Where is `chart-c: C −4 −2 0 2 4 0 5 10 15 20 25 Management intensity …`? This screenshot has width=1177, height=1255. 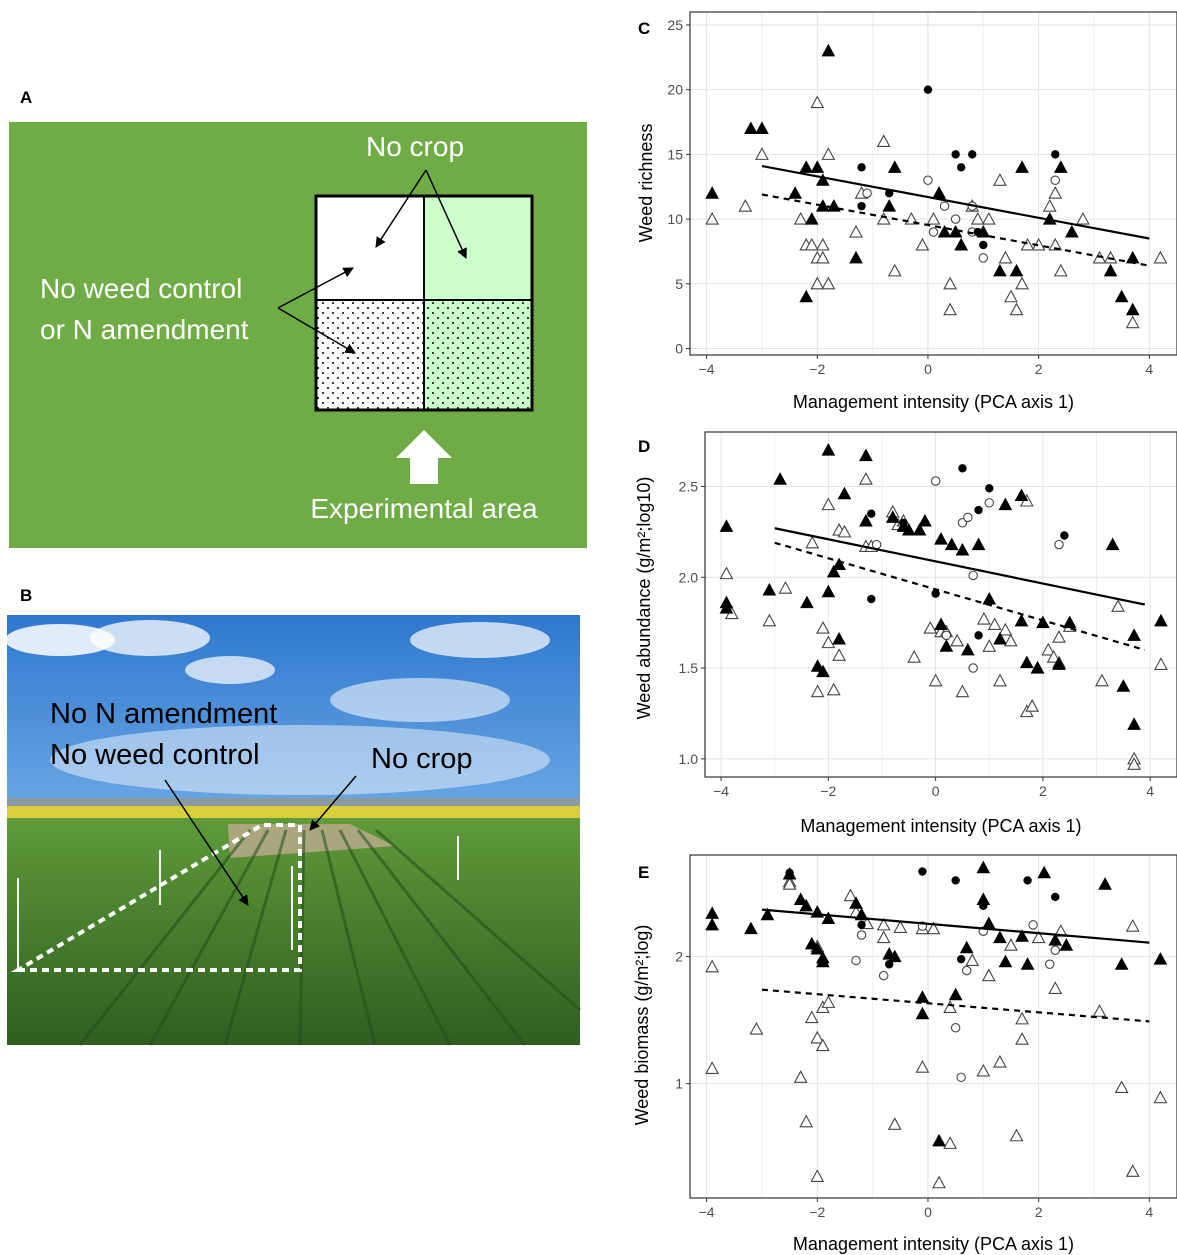 chart-c: C −4 −2 0 2 4 0 5 10 15 20 25 Management intensity … is located at coordinates (906, 211).